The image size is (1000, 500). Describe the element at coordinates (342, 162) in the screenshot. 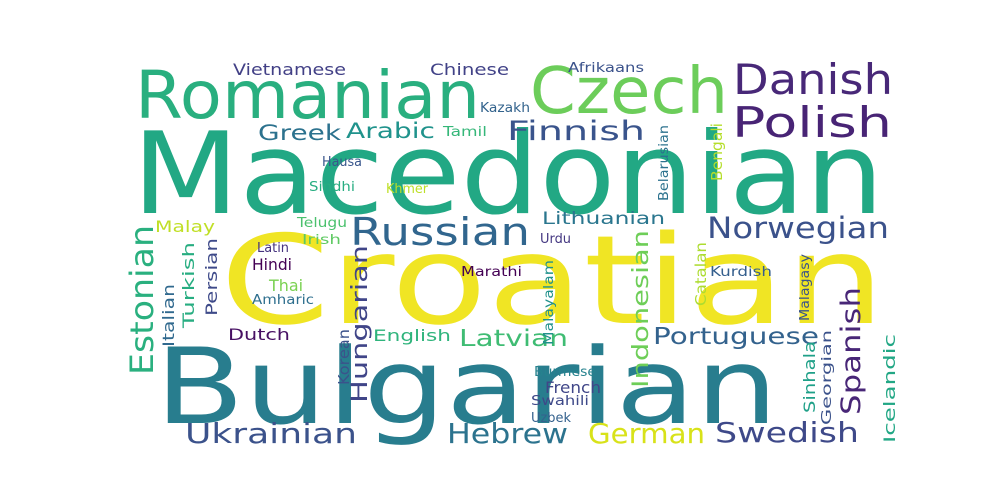

I see `word-hausa: Hausa` at that location.